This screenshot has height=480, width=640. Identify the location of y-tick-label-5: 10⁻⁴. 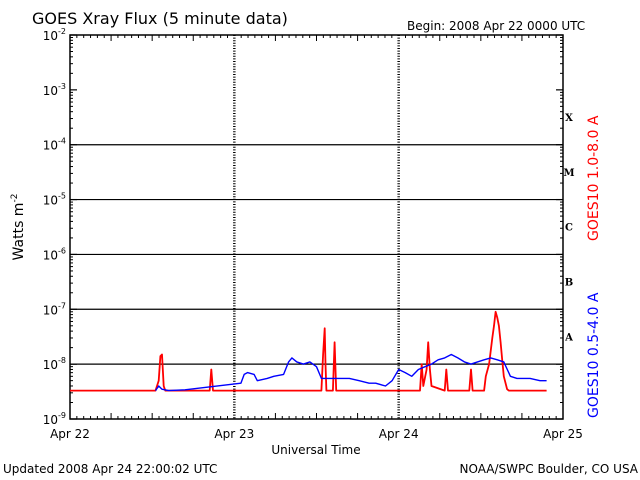
(54, 145).